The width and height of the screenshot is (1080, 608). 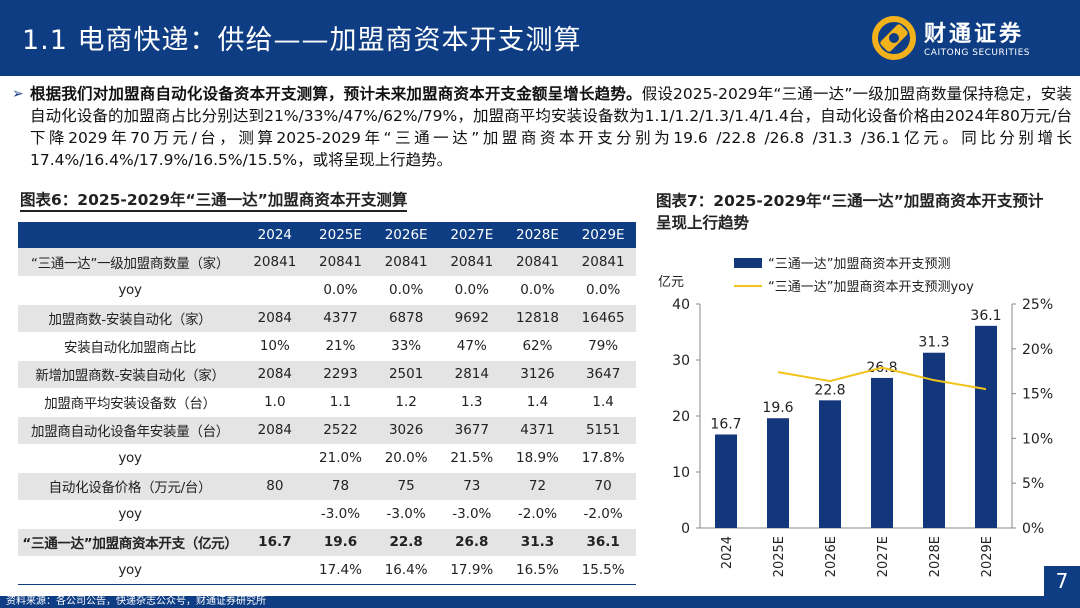 I want to click on table-row: yoy 0.0% 0.0% 0.0% 0.0% 0.0%, so click(x=327, y=290).